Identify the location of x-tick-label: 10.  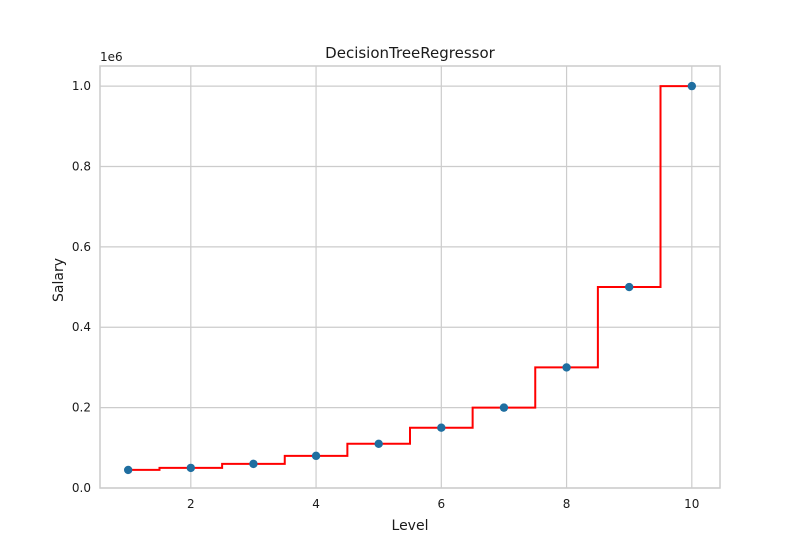
(691, 504).